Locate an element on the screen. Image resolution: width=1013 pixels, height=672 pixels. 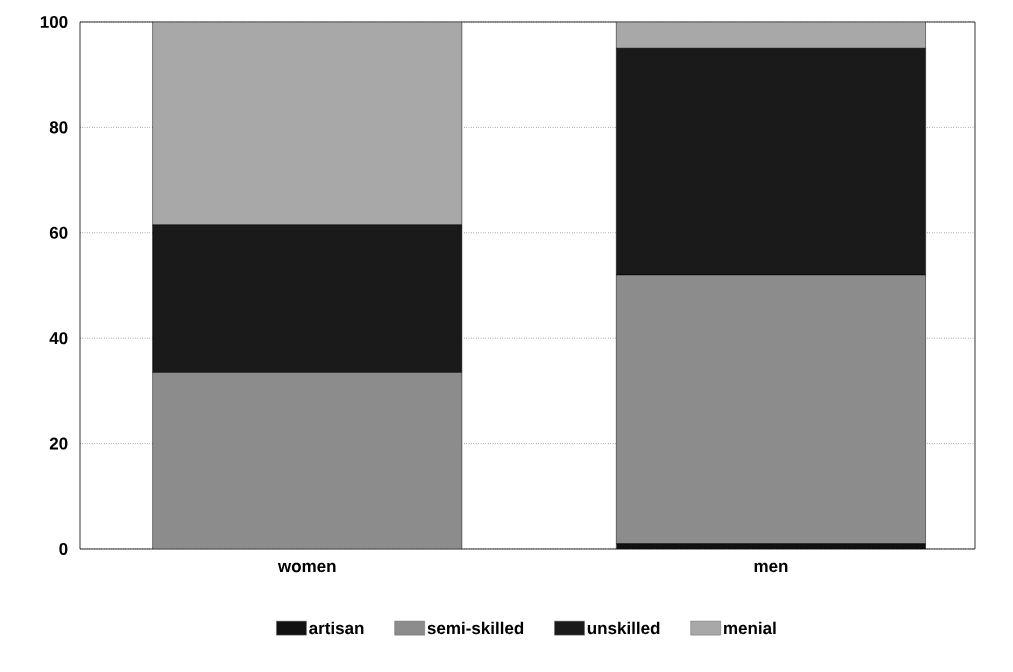
legend-label: artisan is located at coordinates (336, 628).